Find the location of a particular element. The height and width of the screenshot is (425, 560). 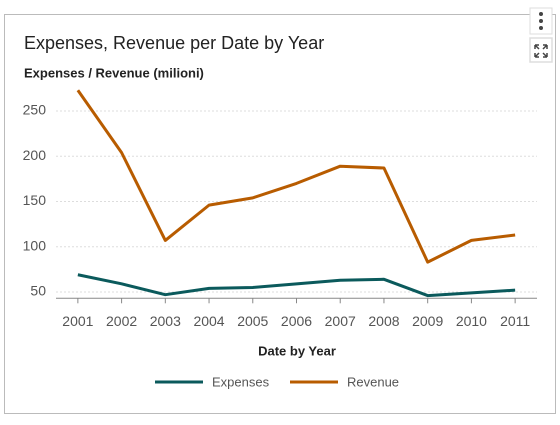

y-tick-label: 250 is located at coordinates (35, 110).